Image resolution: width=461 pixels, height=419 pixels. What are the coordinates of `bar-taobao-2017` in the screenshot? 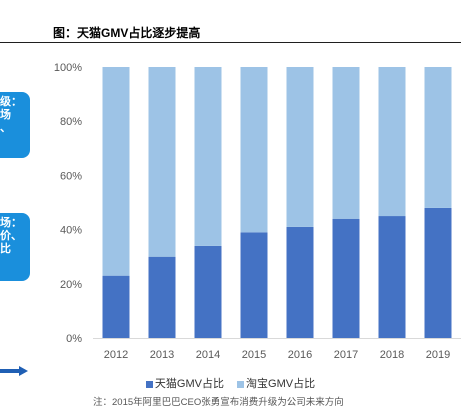 It's located at (346, 143).